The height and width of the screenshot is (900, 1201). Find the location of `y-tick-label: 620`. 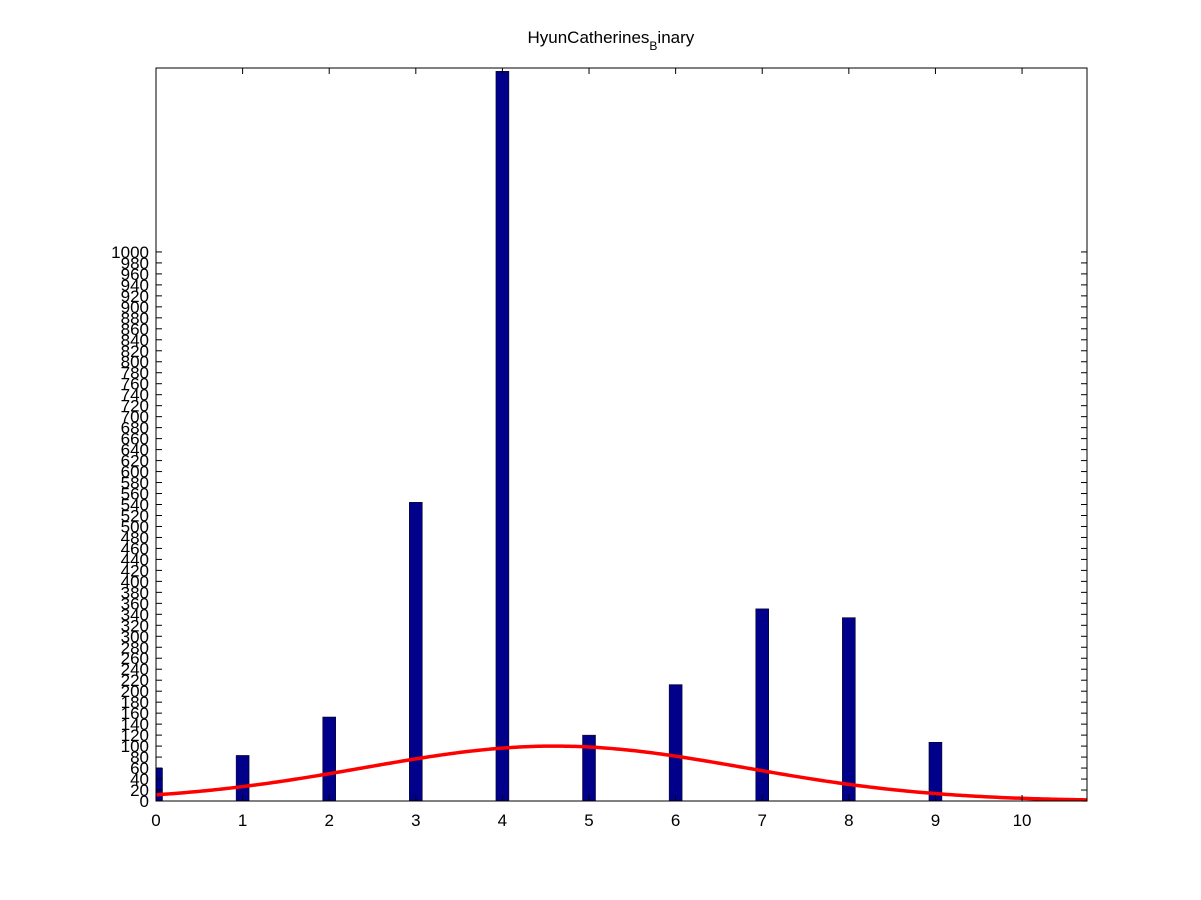

y-tick-label: 620 is located at coordinates (135, 461).